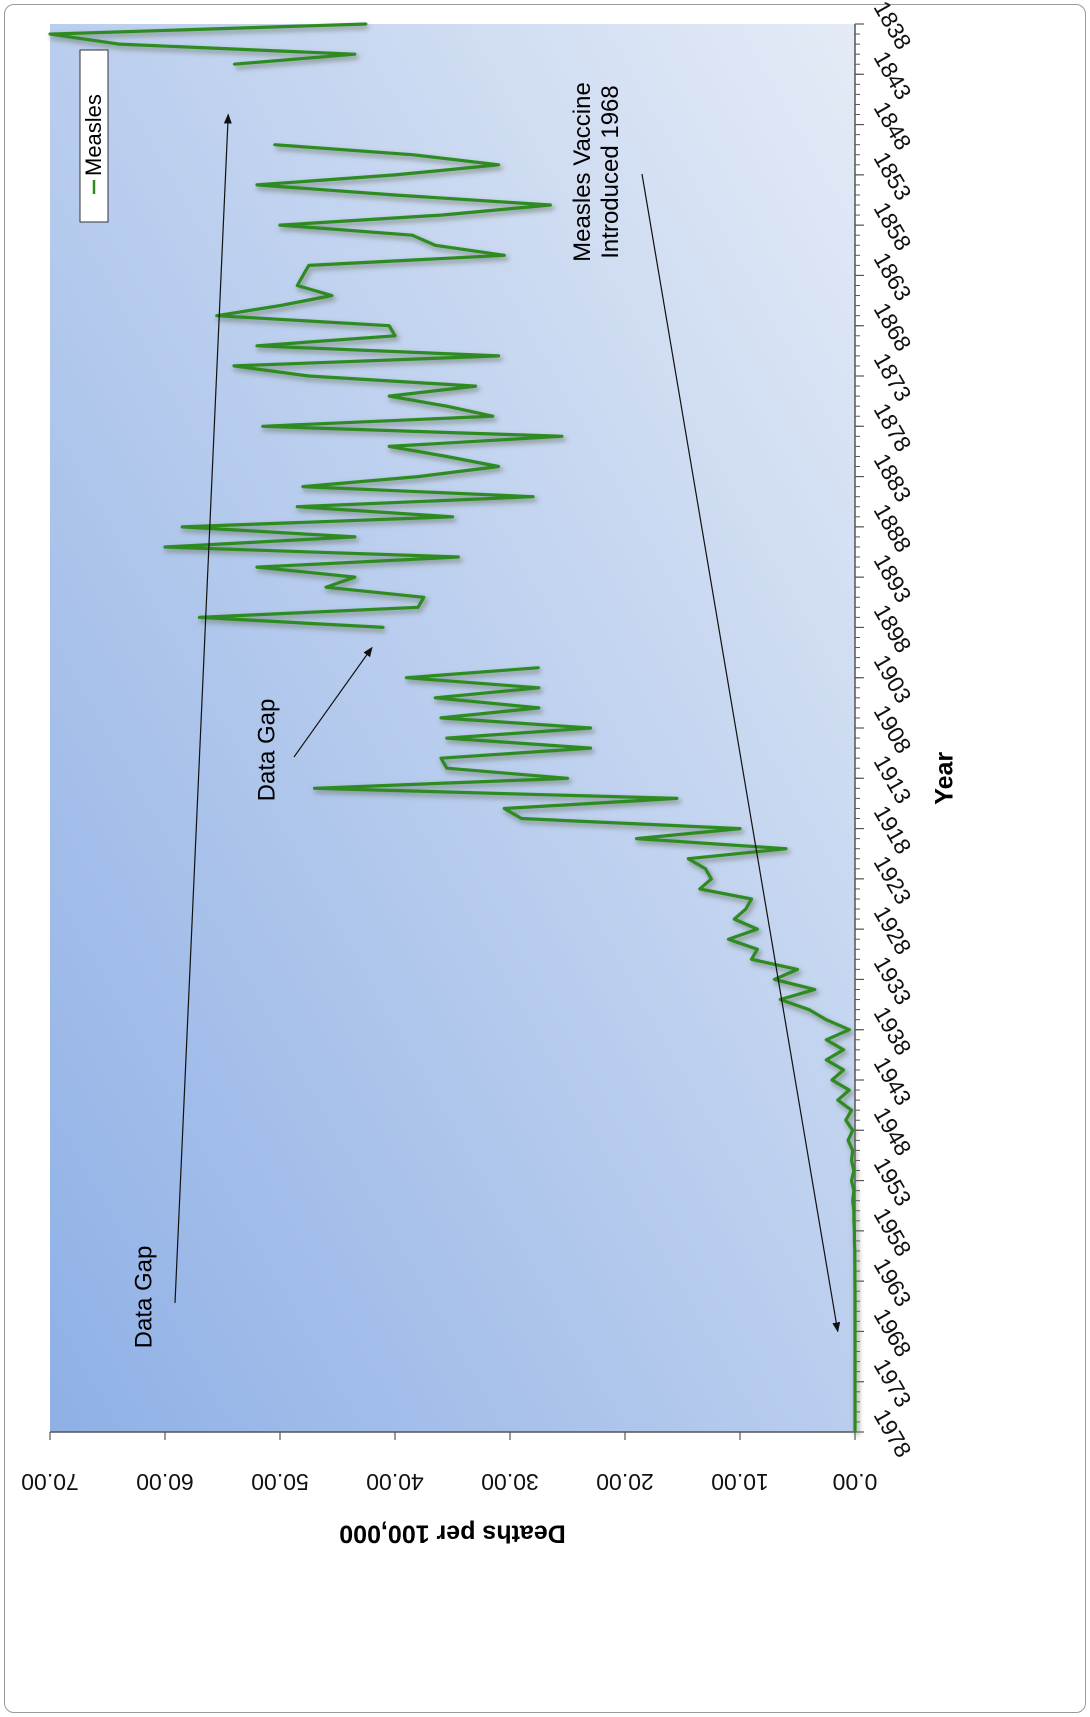 This screenshot has width=1090, height=1717. I want to click on x-tick-label: 1963, so click(893, 1282).